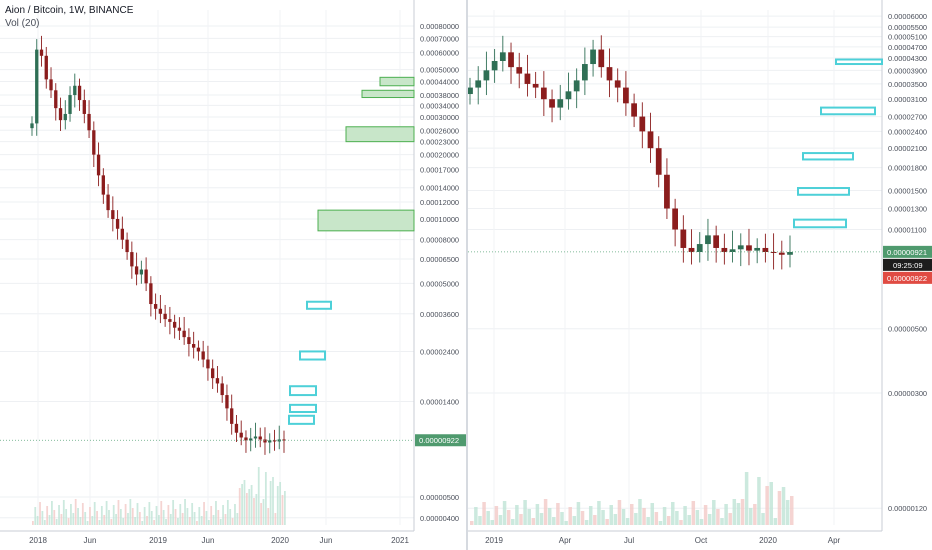 This screenshot has height=550, width=932. Describe the element at coordinates (907, 70) in the screenshot. I see `y-tick-label: 0.00003900` at that location.